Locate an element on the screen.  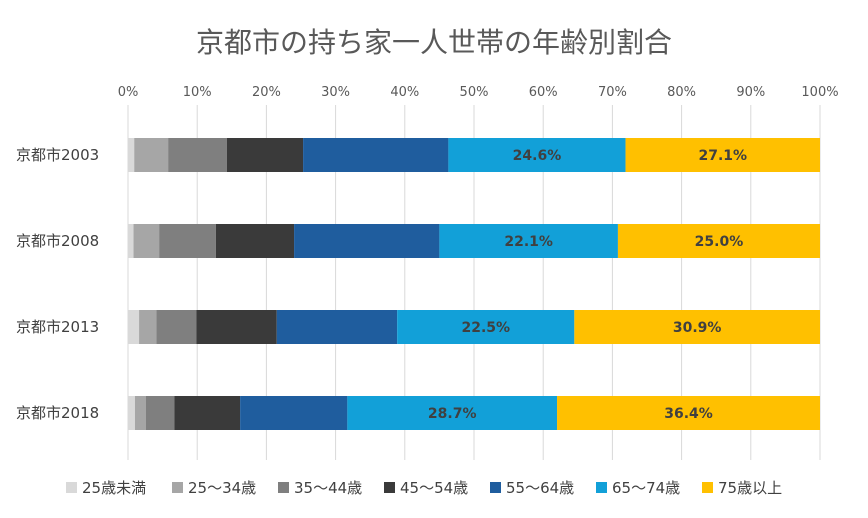
data-label: 25.0% is located at coordinates (719, 242).